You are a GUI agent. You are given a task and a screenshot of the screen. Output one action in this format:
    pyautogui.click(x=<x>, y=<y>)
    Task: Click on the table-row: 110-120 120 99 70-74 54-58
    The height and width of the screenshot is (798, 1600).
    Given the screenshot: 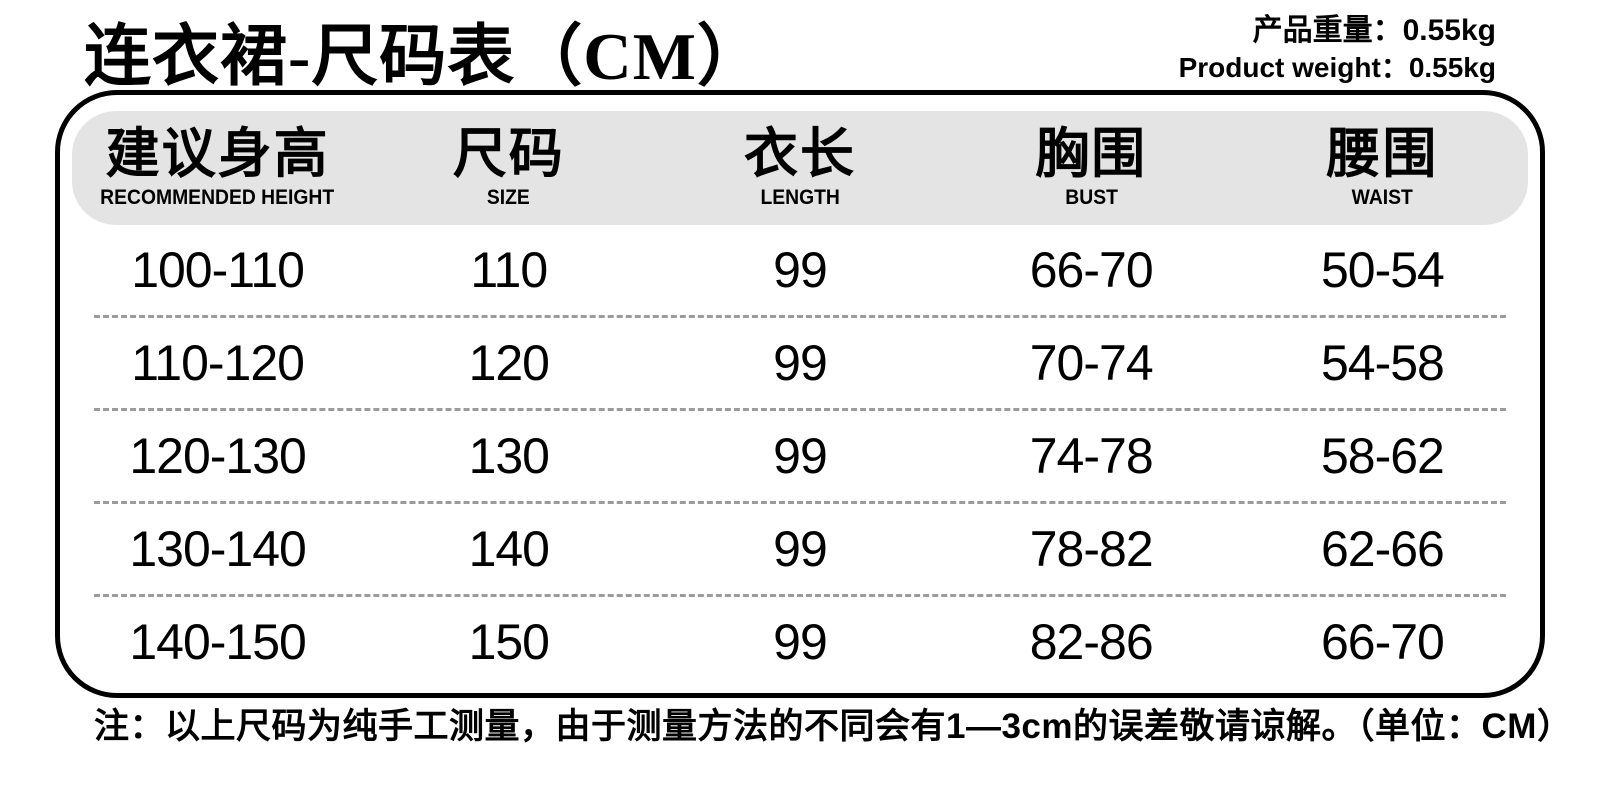 What is the action you would take?
    pyautogui.click(x=800, y=363)
    